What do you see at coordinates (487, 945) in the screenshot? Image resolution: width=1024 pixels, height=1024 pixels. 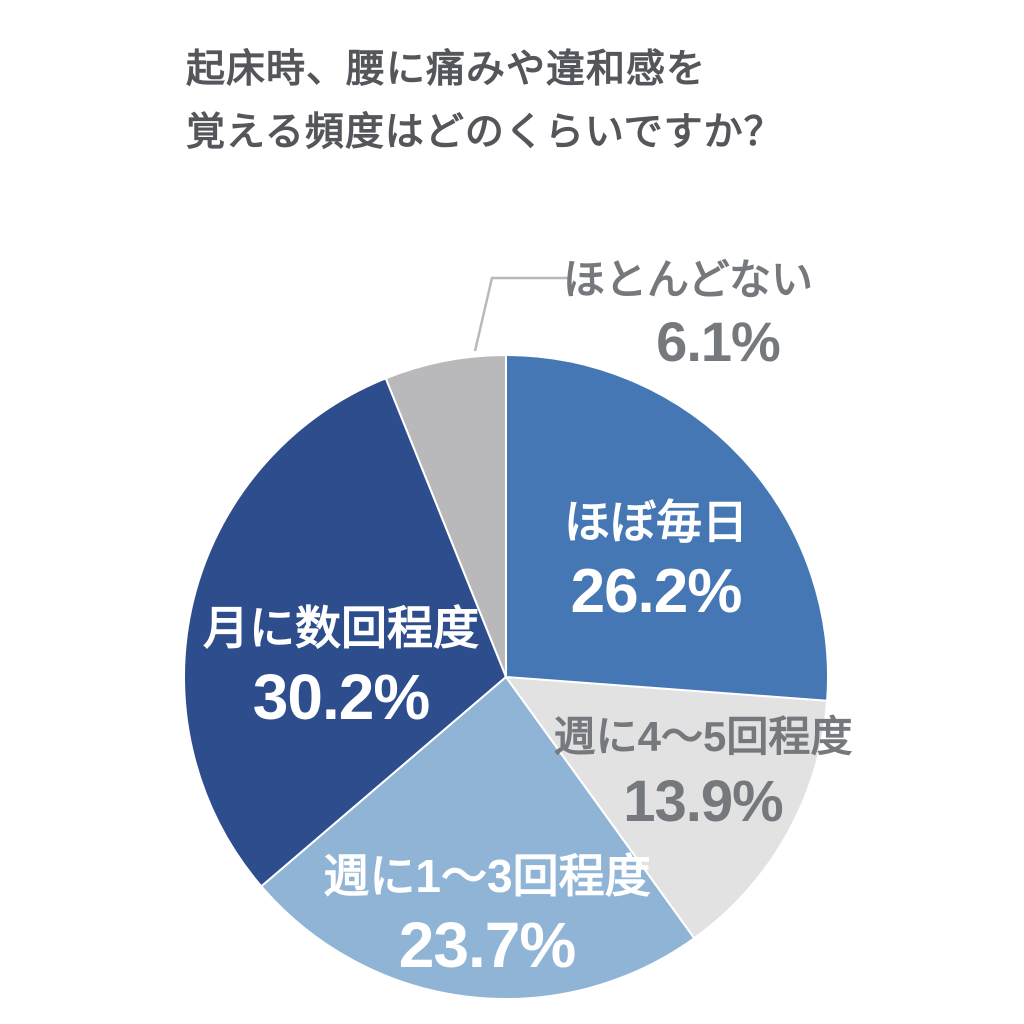 I see `slice-value: 23.7%` at bounding box center [487, 945].